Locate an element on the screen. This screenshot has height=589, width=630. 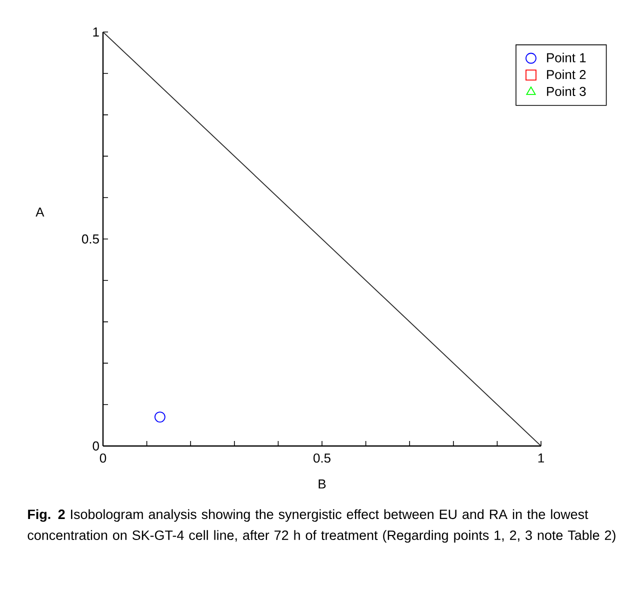
y-tick-label: 0.5 is located at coordinates (90, 239).